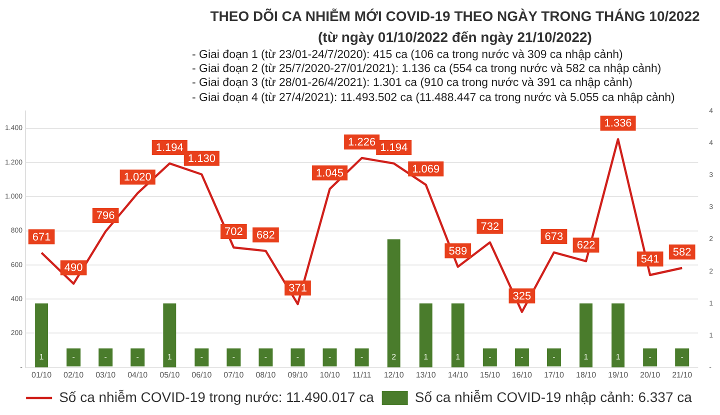  Describe the element at coordinates (522, 375) in the screenshot. I see `x-tick-label: 16/10` at that location.